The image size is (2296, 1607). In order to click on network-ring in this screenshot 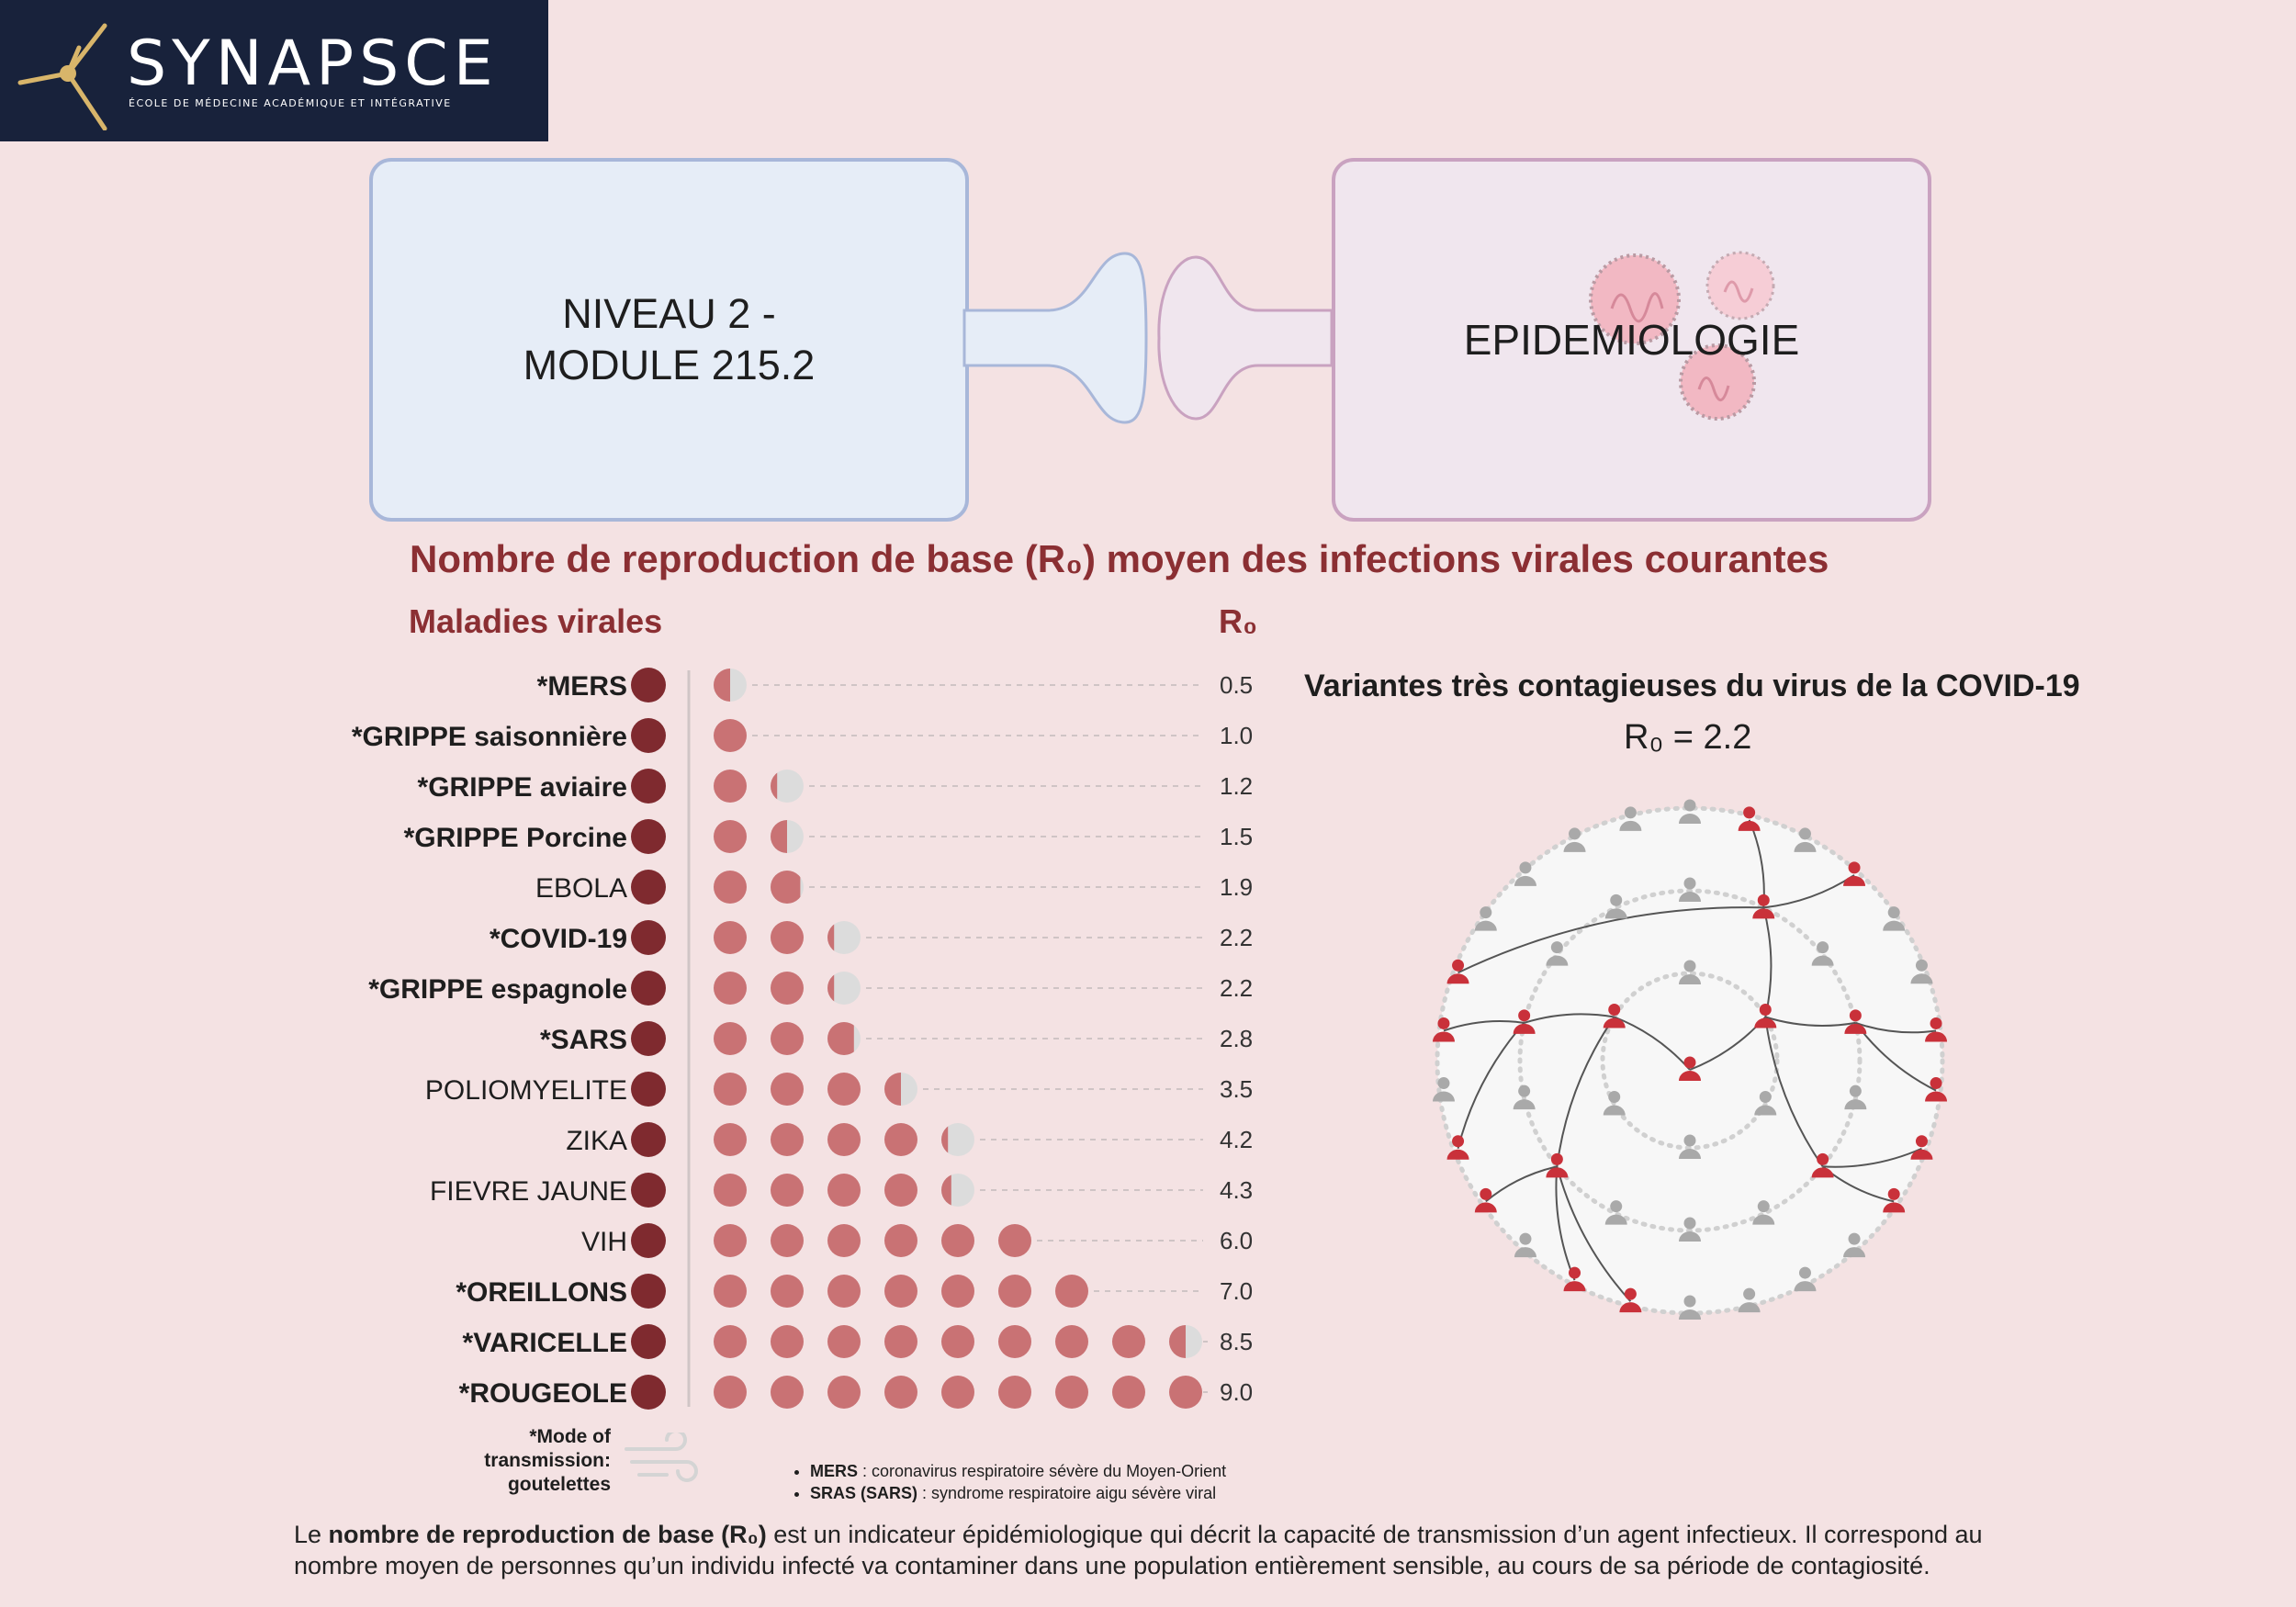, I will do `click(1690, 1060)`.